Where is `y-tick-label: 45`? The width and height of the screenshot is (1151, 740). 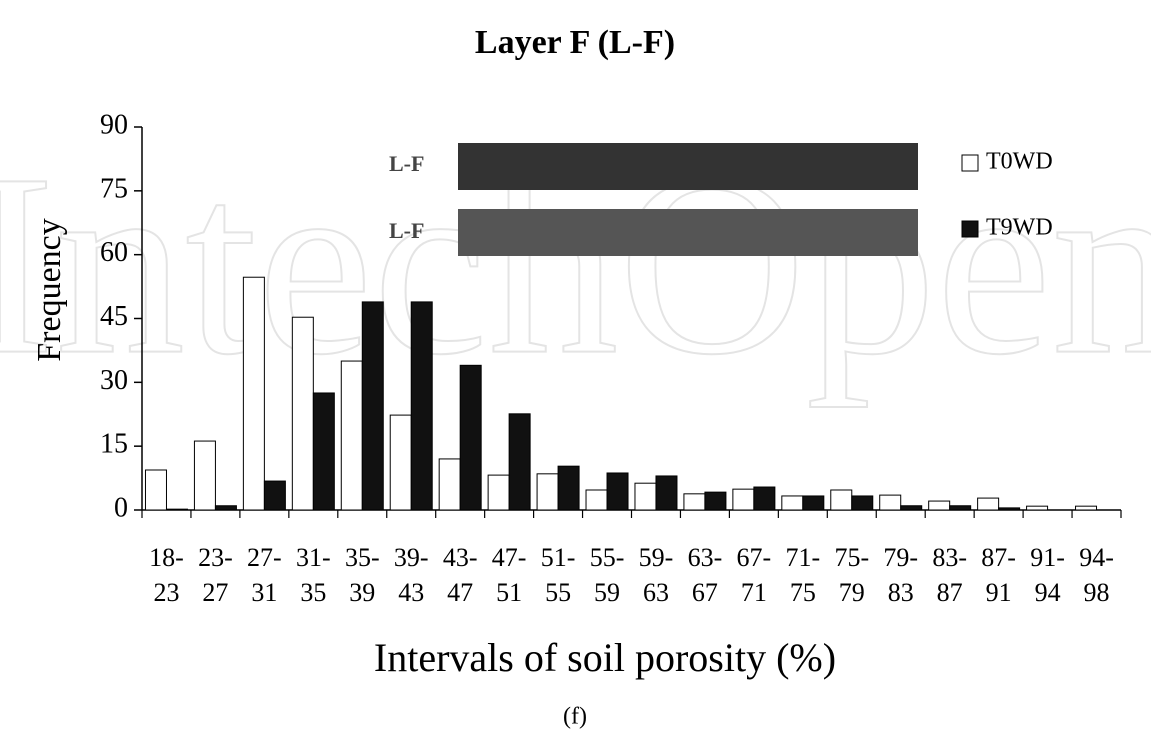
y-tick-label: 45 is located at coordinates (114, 316).